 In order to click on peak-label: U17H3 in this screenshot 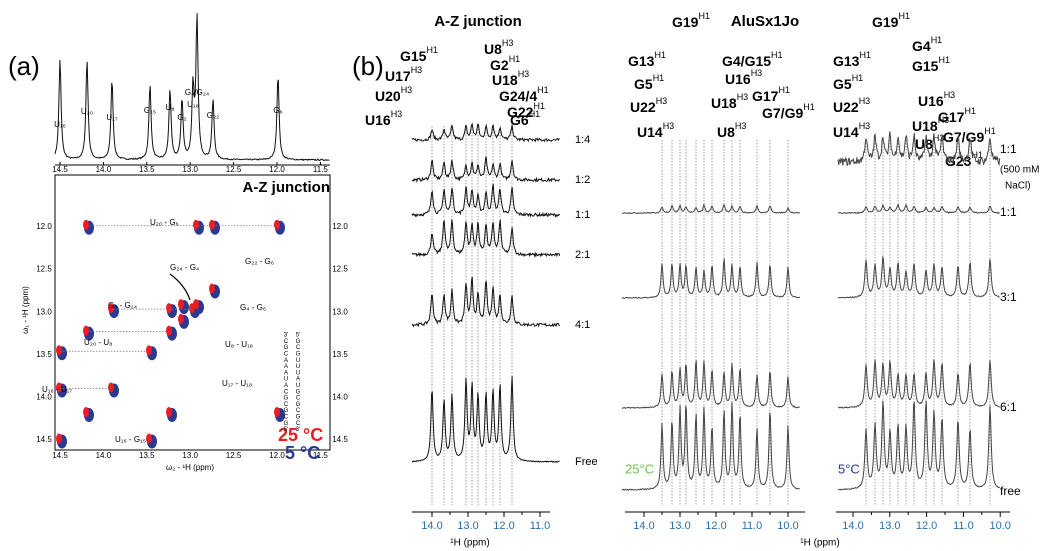, I will do `click(403, 74)`.